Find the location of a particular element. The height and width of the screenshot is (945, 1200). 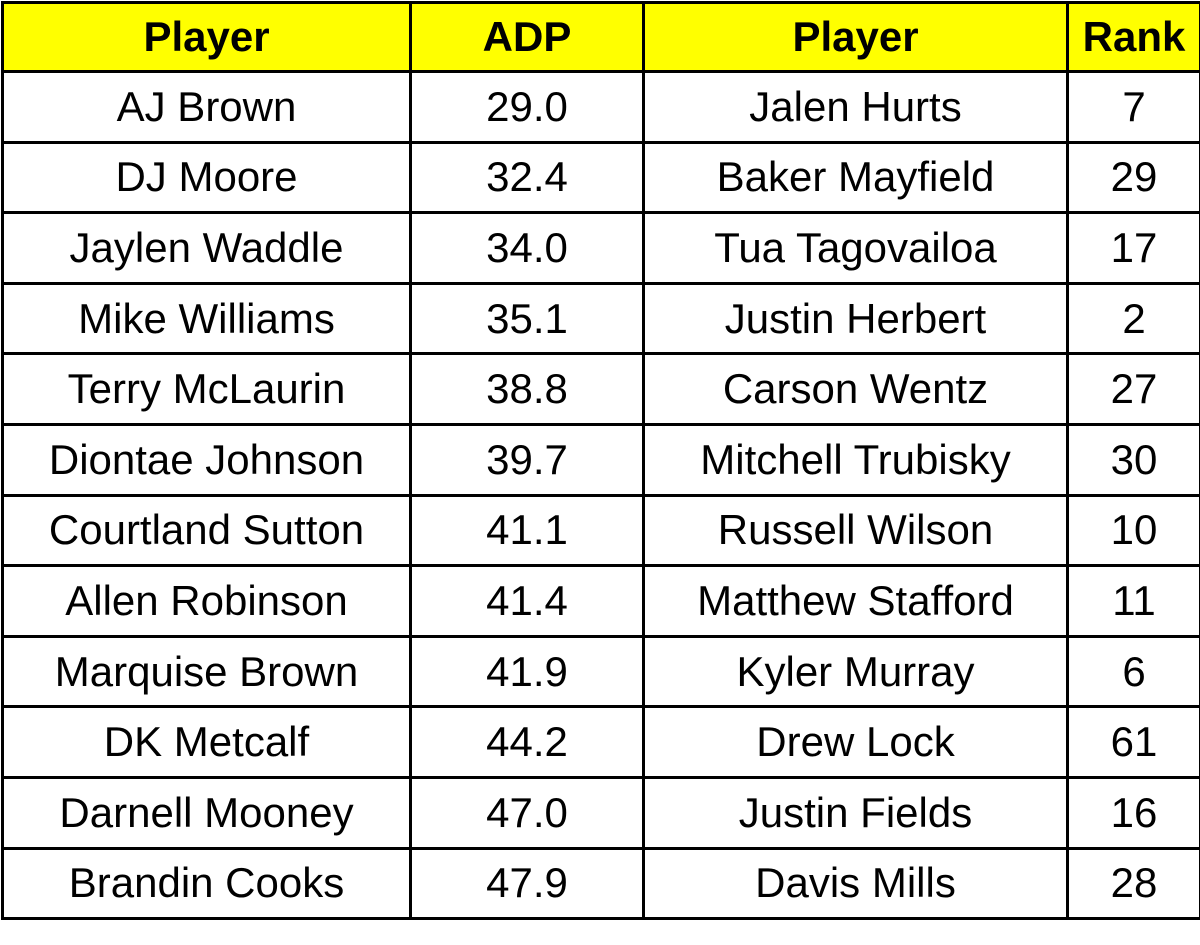

table-cell: Baker Mayfield is located at coordinates (856, 177).